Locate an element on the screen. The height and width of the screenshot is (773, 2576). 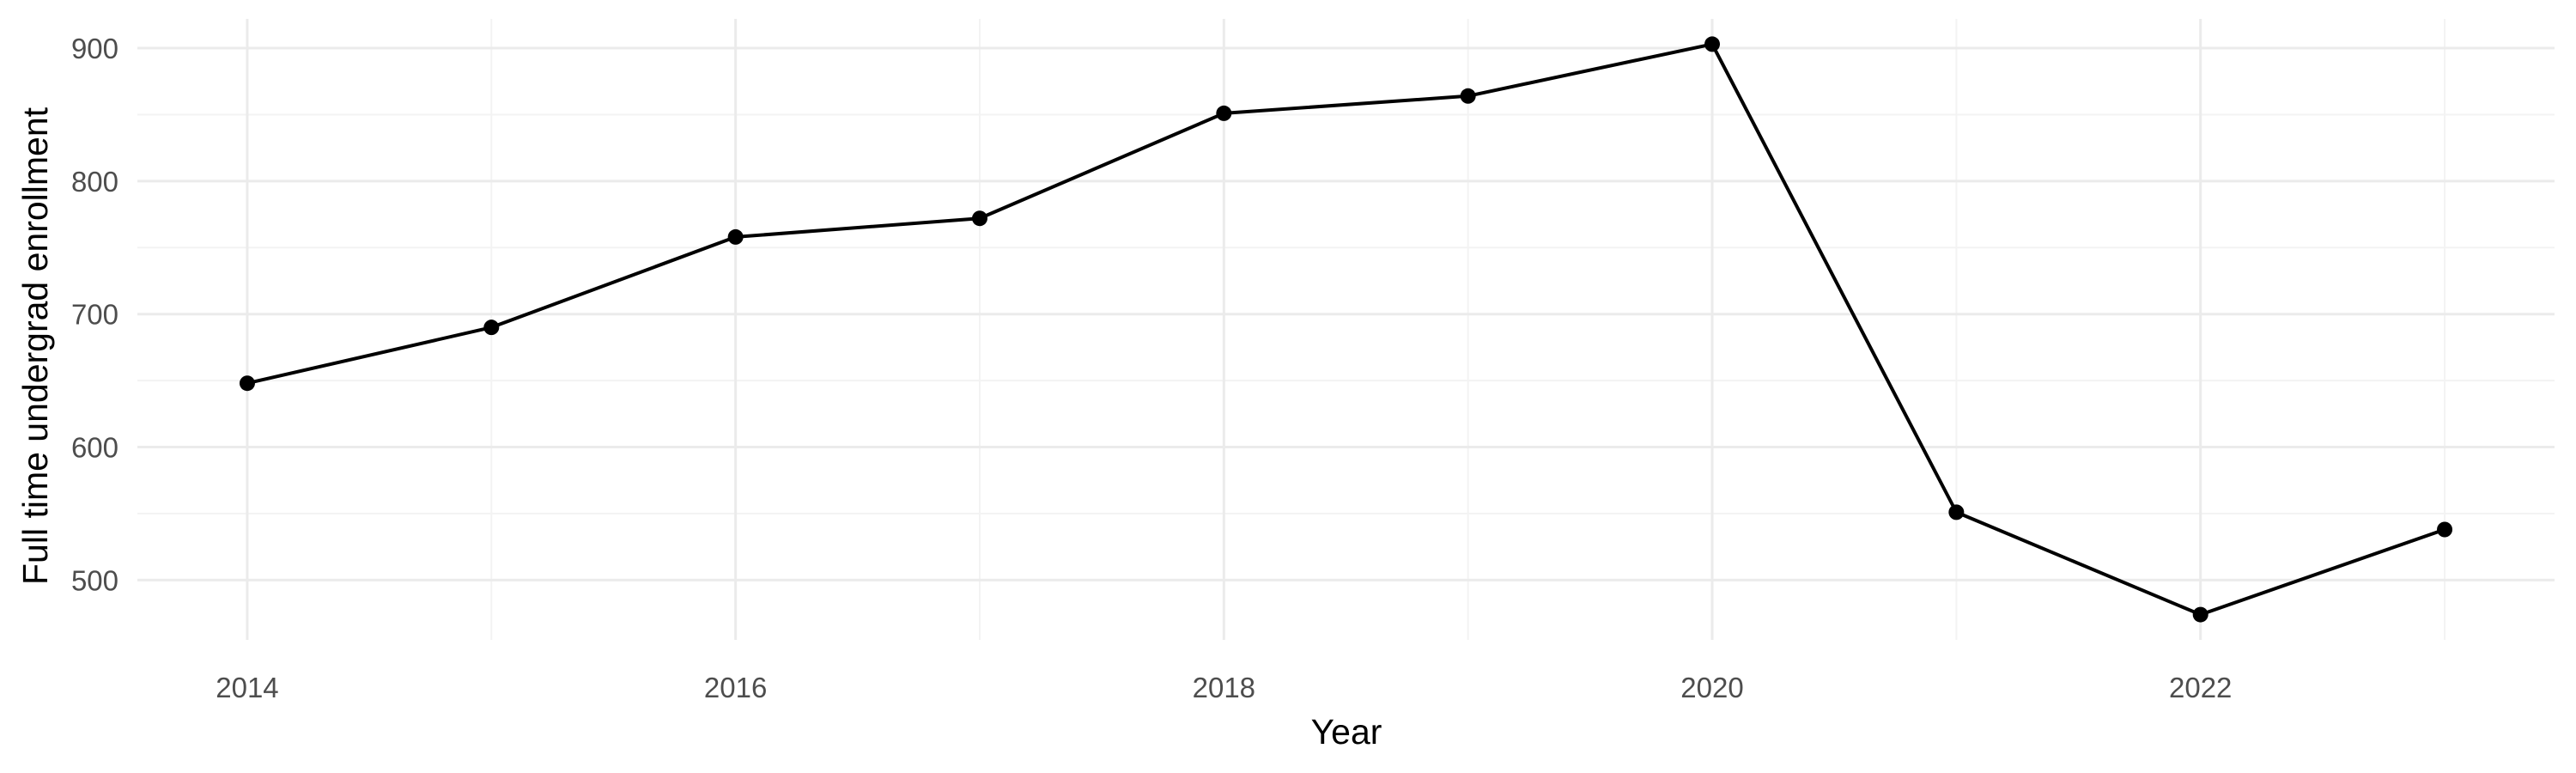
x-tick-label: 2022 is located at coordinates (2200, 687).